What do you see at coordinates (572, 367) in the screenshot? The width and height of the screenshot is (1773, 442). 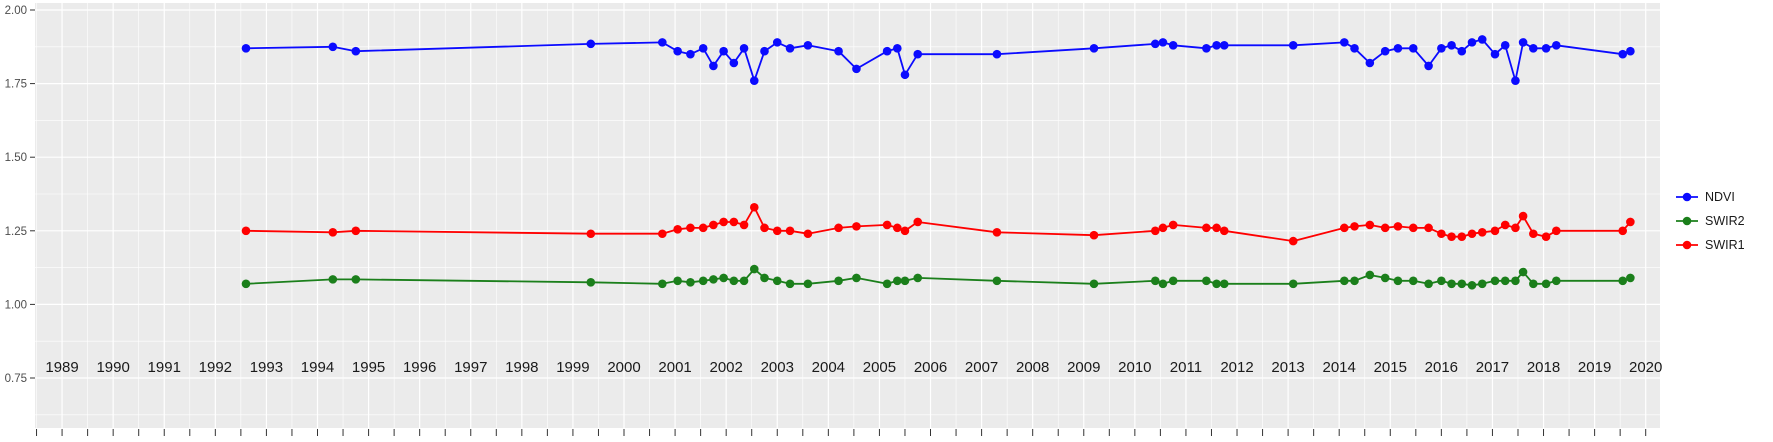 I see `x-axis-label: 1999` at bounding box center [572, 367].